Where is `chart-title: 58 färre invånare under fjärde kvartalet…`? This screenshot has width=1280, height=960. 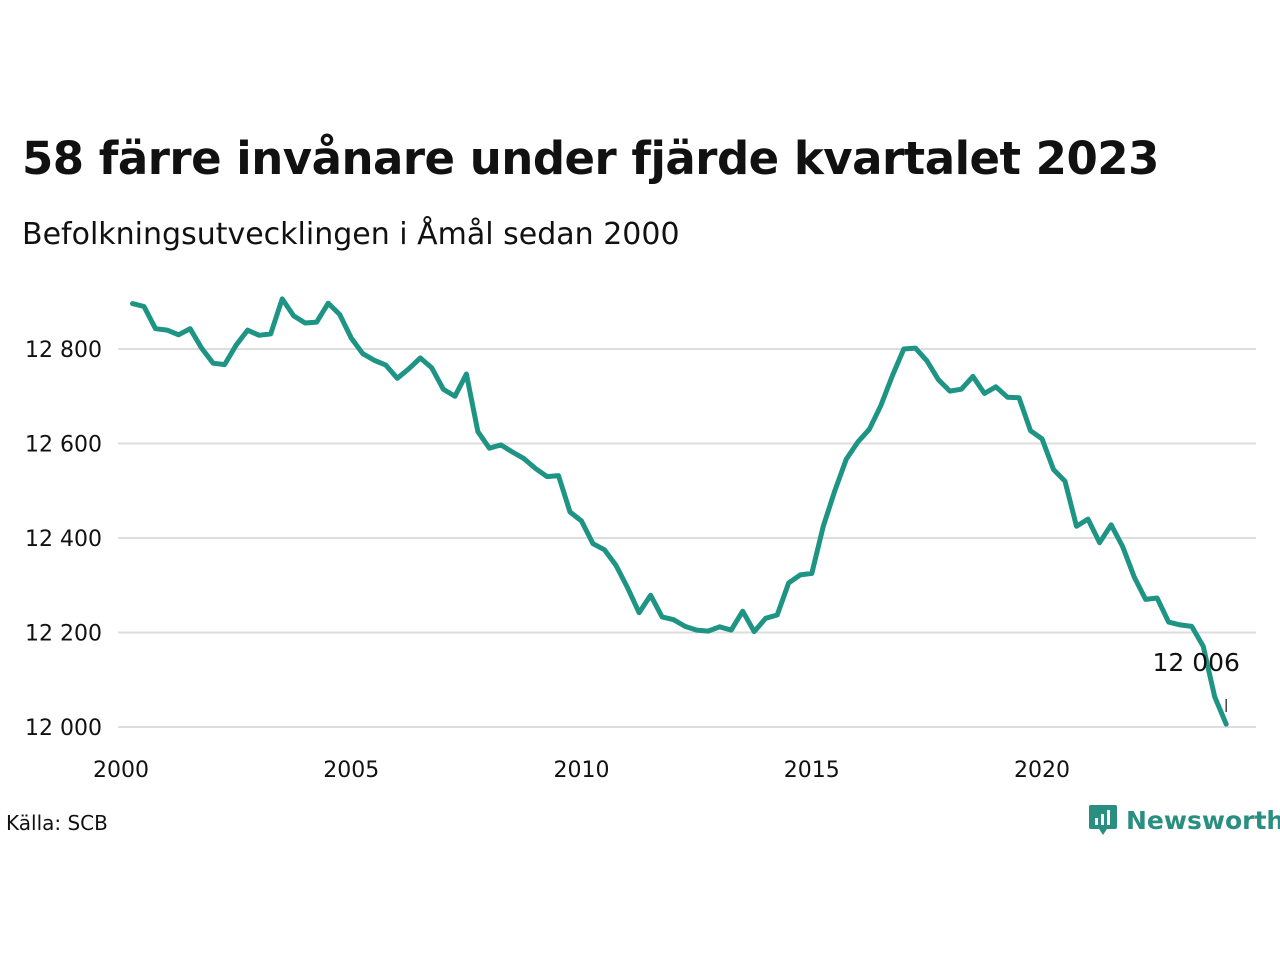 chart-title: 58 färre invånare under fjärde kvartalet… is located at coordinates (590, 158).